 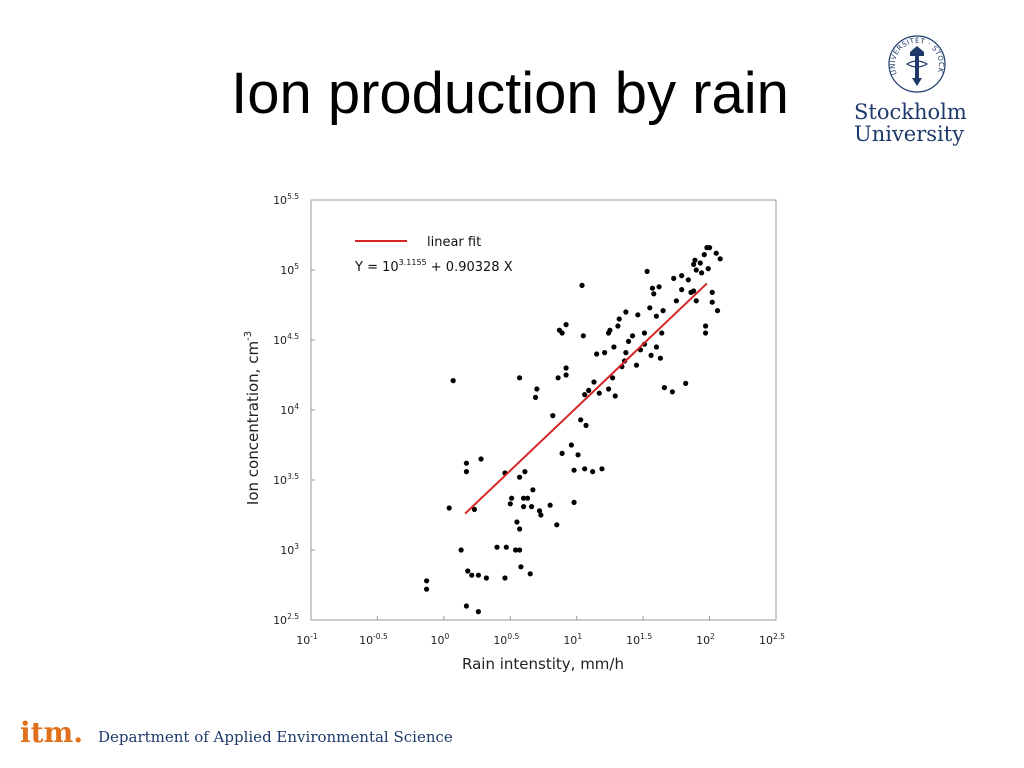 I want to click on x-axis-ticks: 10-1 10-0.5 100 100.5 101 101.5 10² 102.5, so click(x=540, y=631).